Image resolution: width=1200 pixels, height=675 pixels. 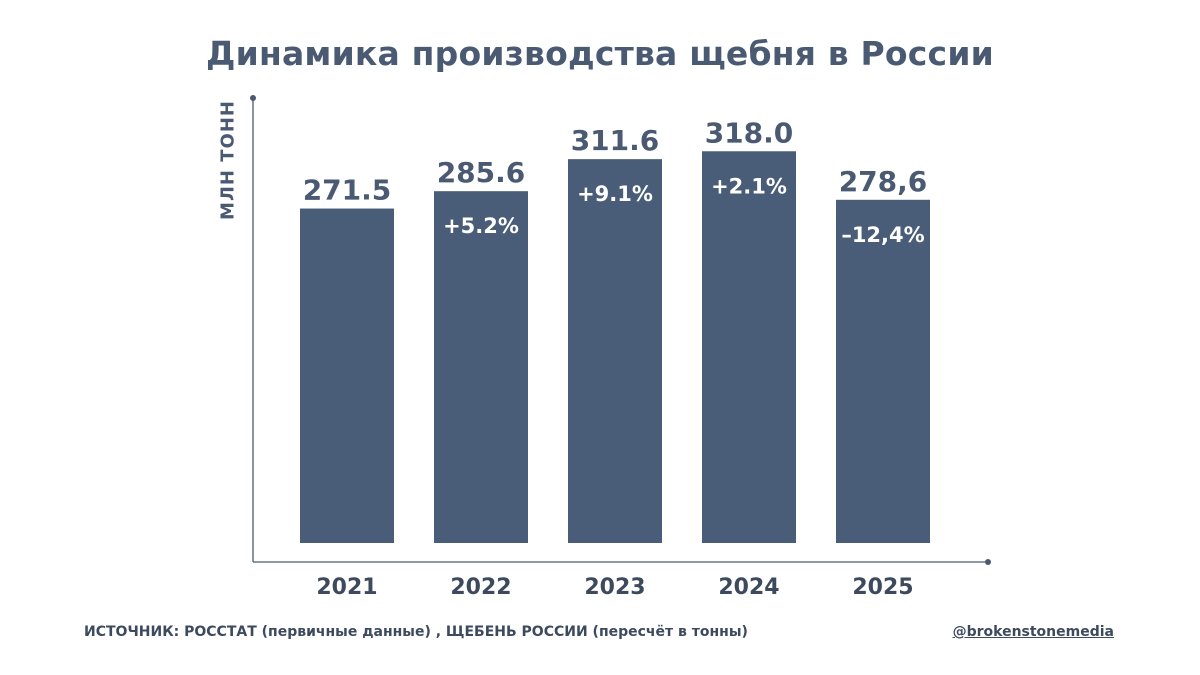 What do you see at coordinates (480, 587) in the screenshot?
I see `x-tick-label-2022: 2022` at bounding box center [480, 587].